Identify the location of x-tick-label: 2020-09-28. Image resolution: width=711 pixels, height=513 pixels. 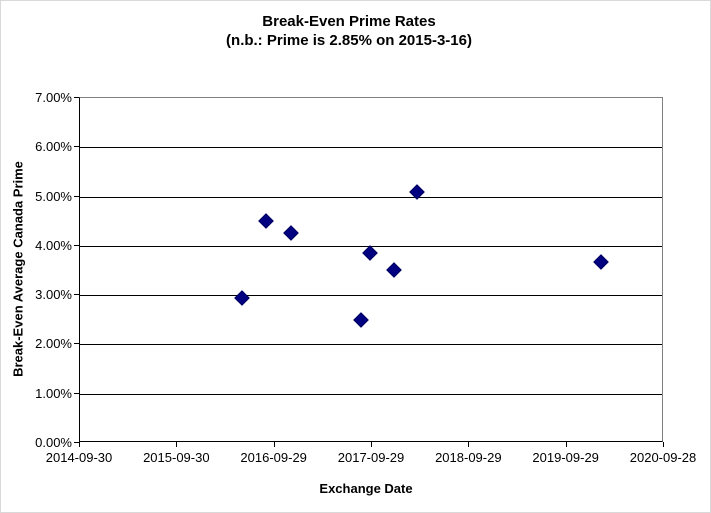
(663, 457).